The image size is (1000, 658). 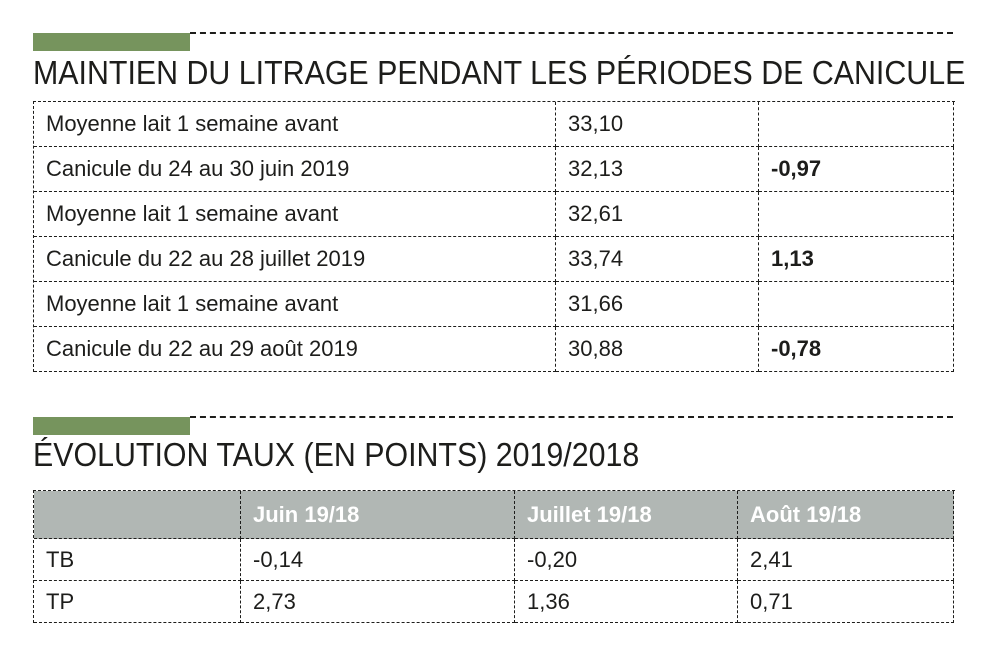 I want to click on row-tb-juin: -0,14, so click(x=378, y=560).